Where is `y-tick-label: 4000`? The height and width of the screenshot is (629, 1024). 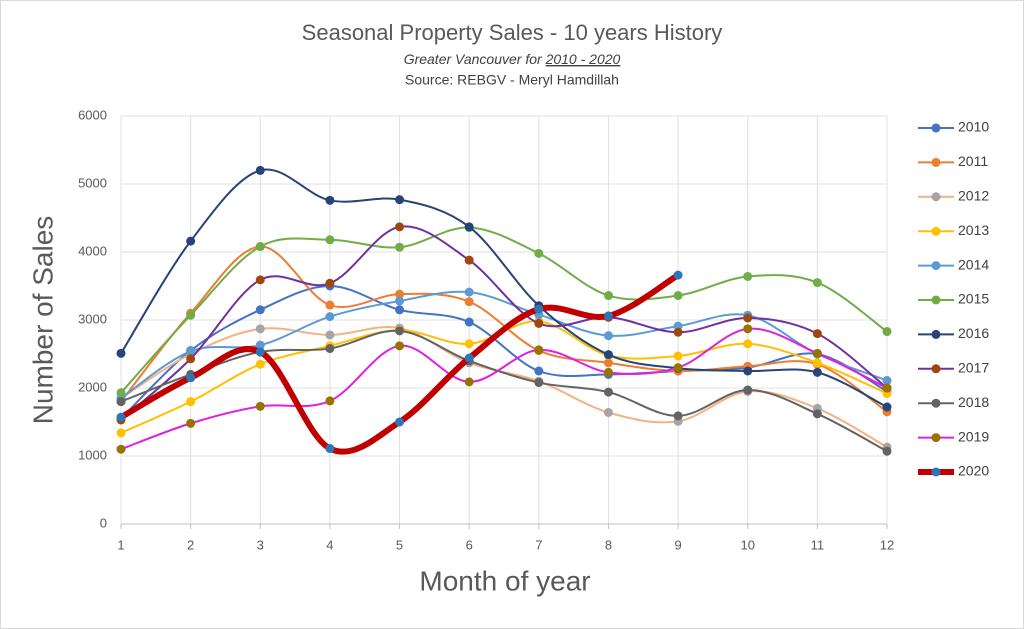
y-tick-label: 4000 is located at coordinates (92, 250).